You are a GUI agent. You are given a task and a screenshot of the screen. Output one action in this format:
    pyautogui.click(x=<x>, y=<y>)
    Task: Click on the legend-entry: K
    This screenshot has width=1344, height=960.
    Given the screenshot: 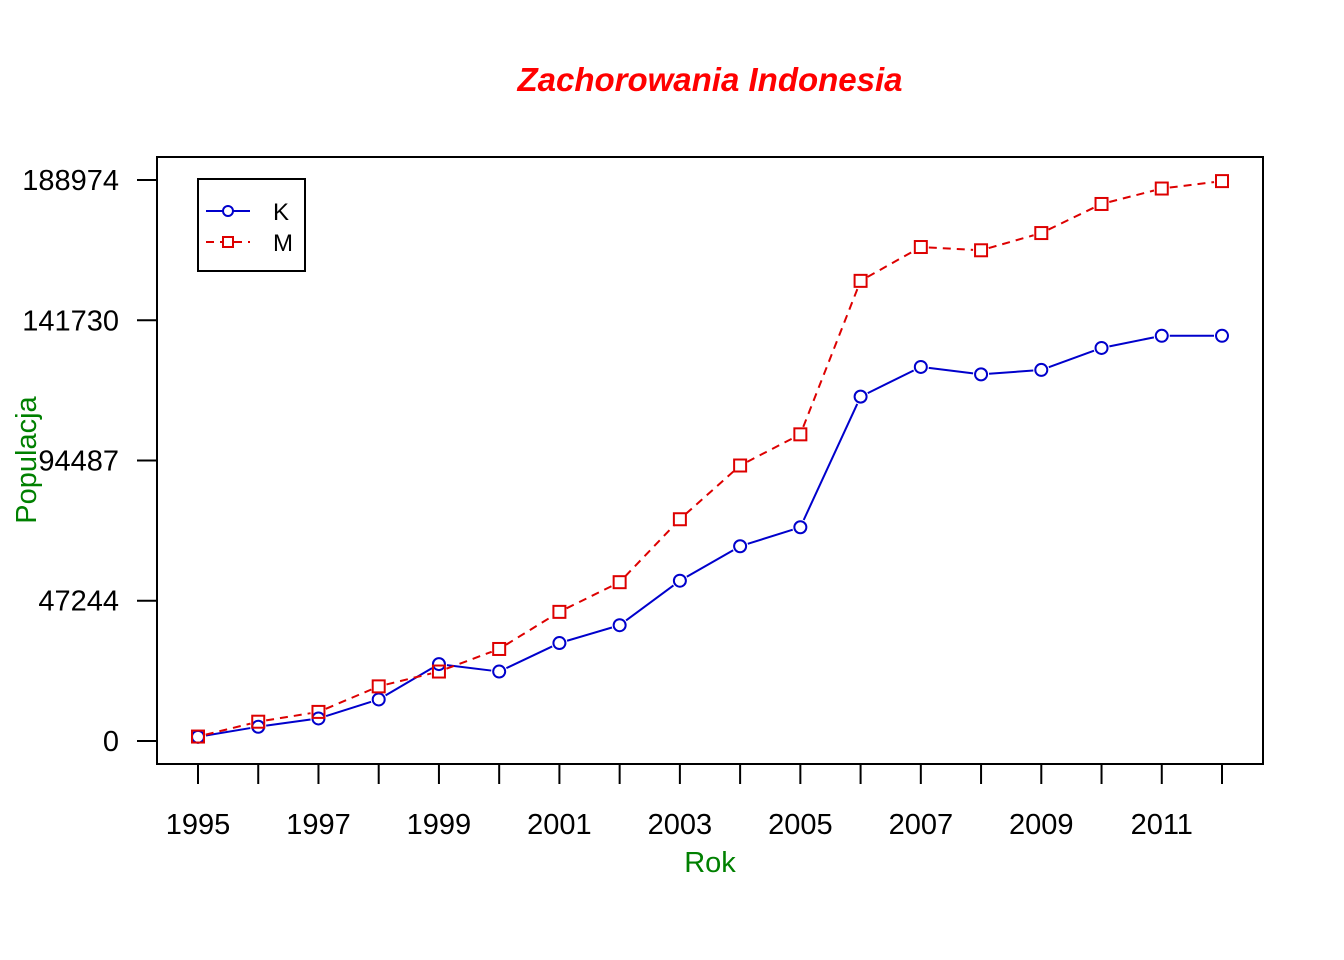 What is the action you would take?
    pyautogui.click(x=247, y=212)
    